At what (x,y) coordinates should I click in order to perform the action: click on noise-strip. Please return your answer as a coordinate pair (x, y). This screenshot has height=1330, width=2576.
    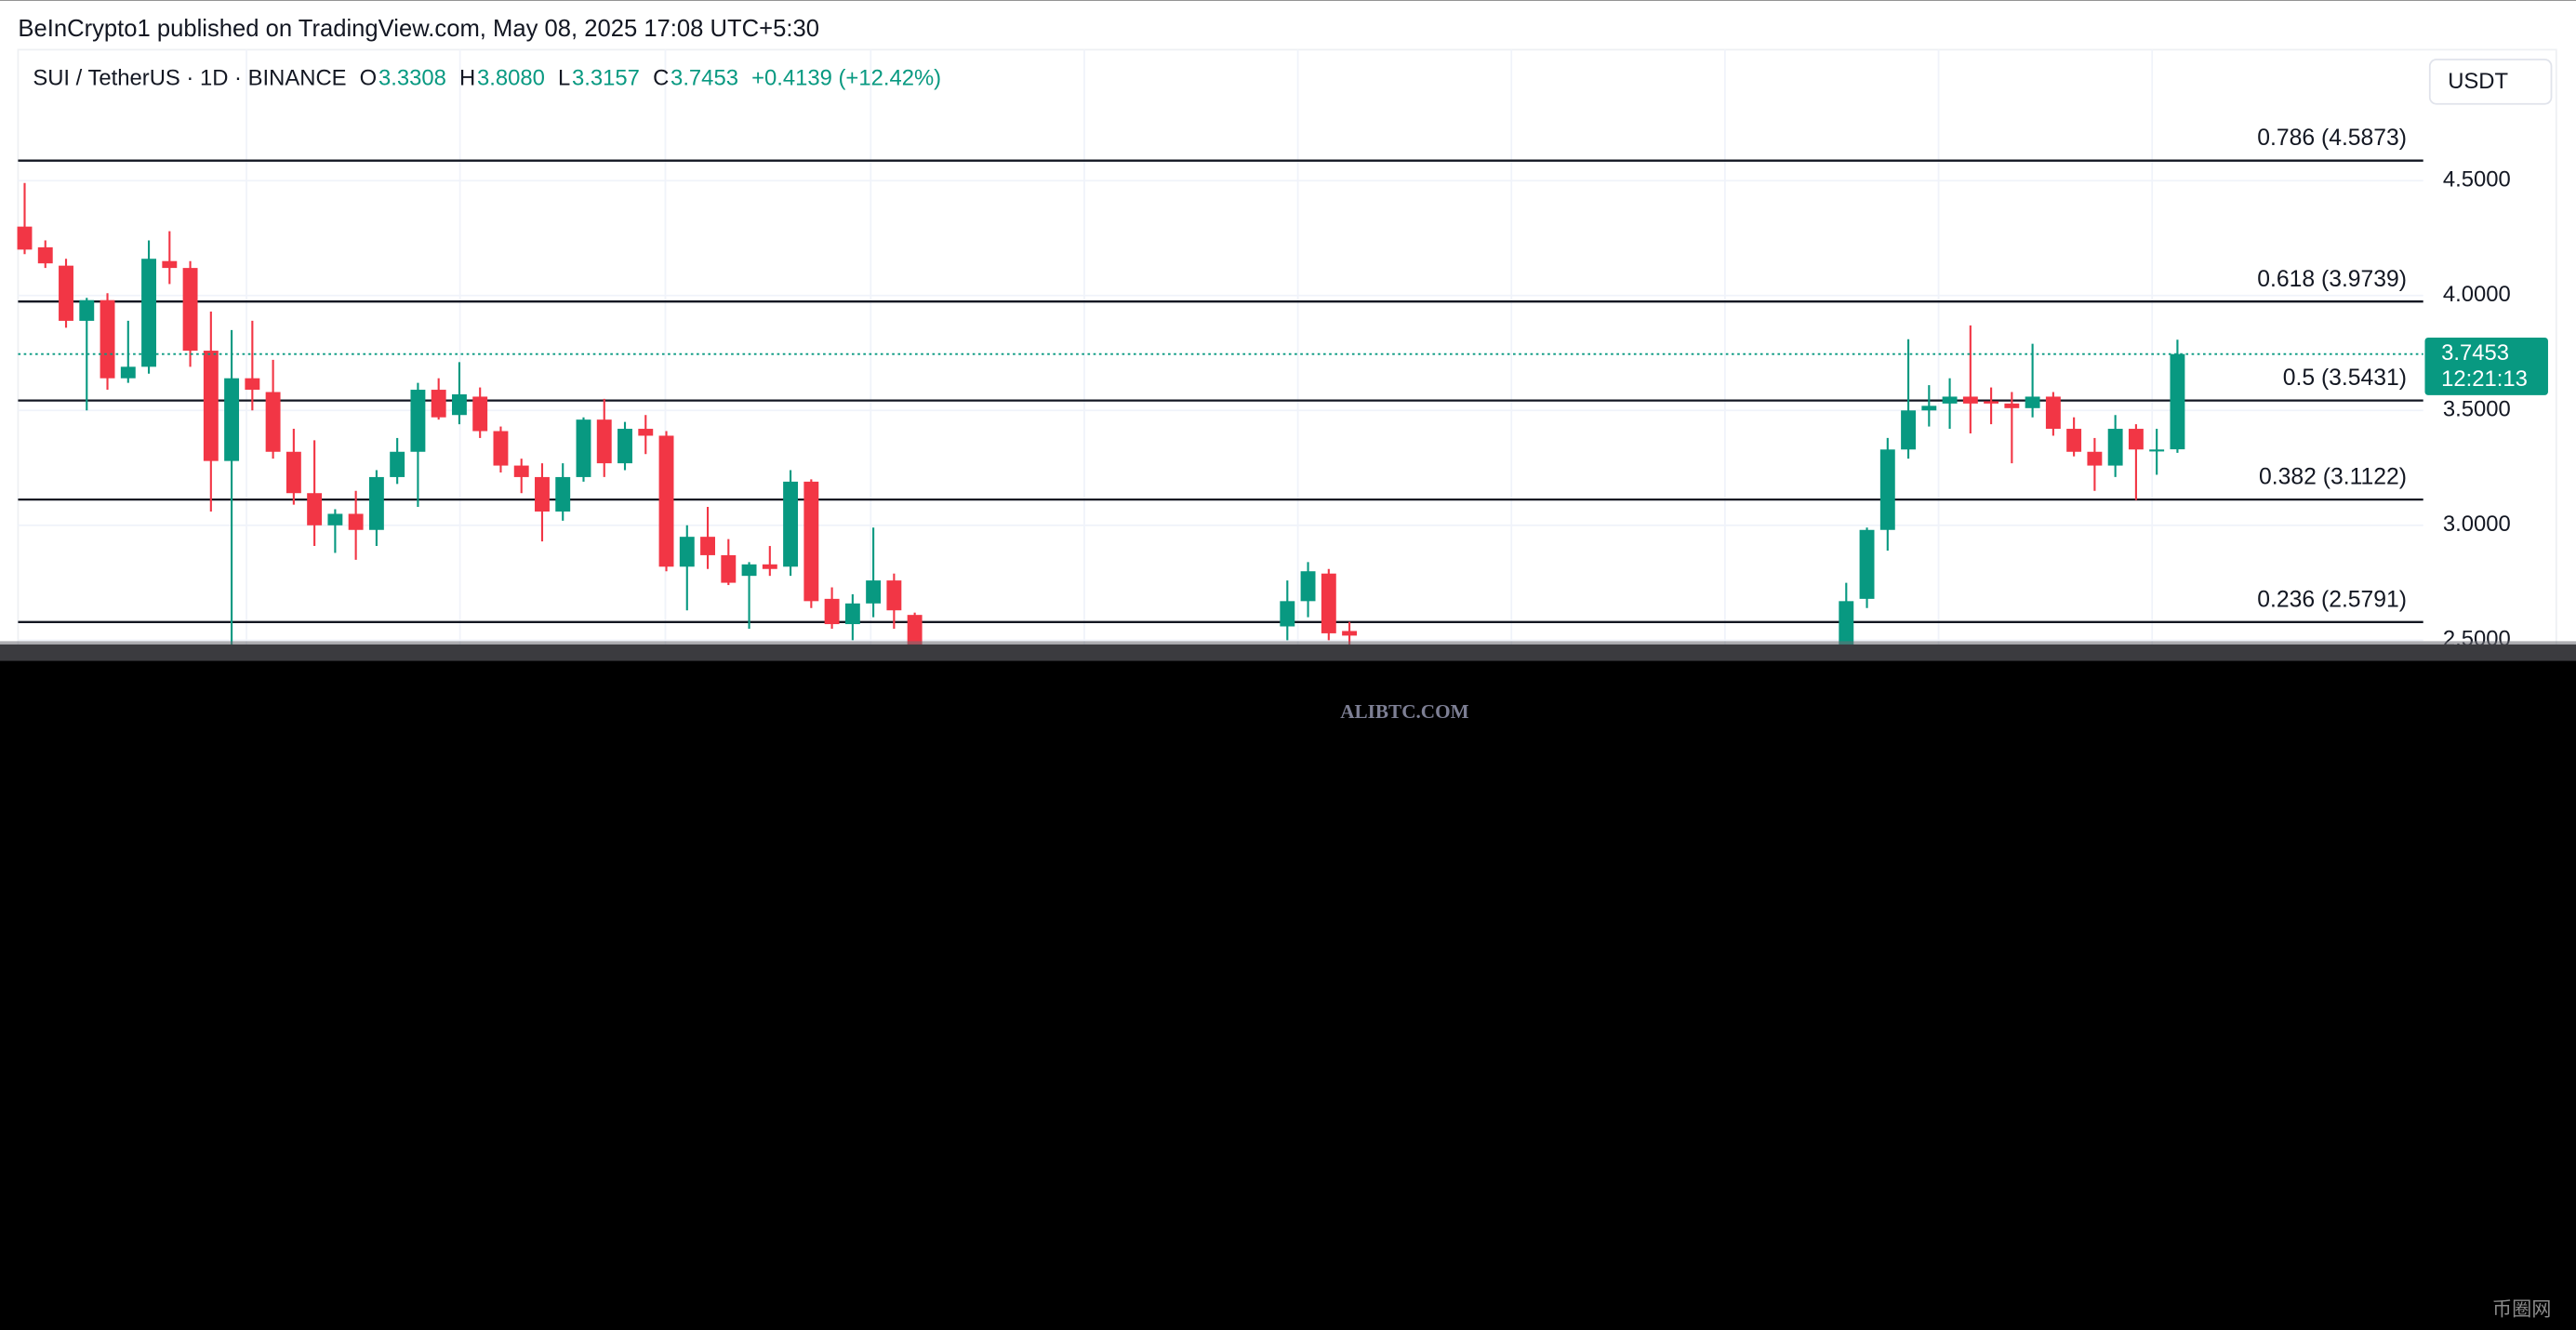
    Looking at the image, I should click on (1288, 651).